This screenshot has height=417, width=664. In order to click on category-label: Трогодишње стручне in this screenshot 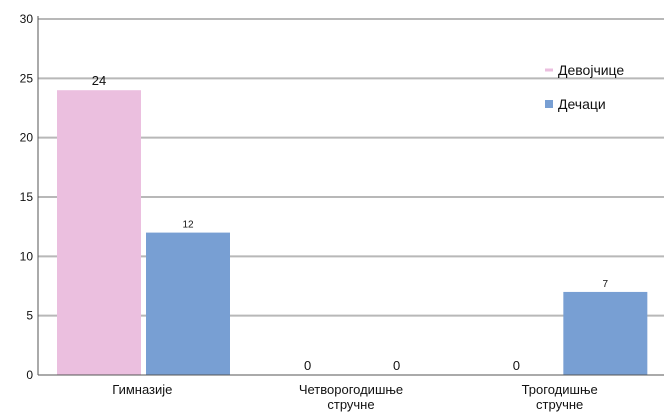, I will do `click(560, 397)`.